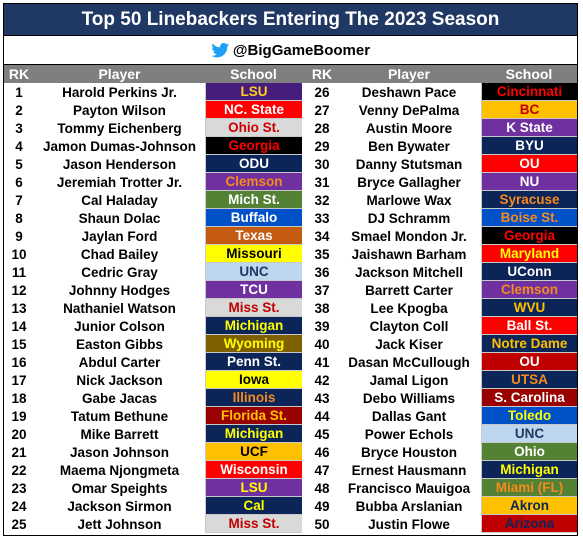  Describe the element at coordinates (322, 74) in the screenshot. I see `rank-header: RK` at that location.